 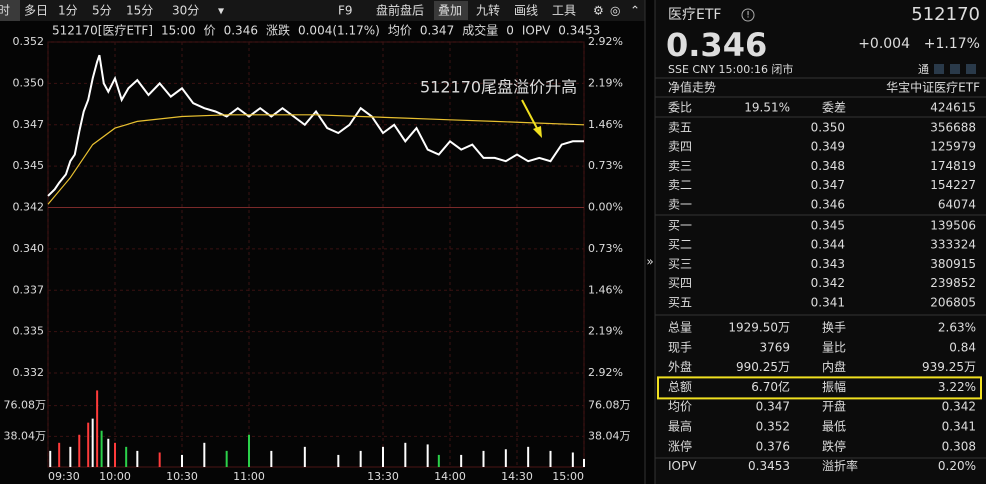 What do you see at coordinates (29, 372) in the screenshot?
I see `y-tick-label: 0.332` at bounding box center [29, 372].